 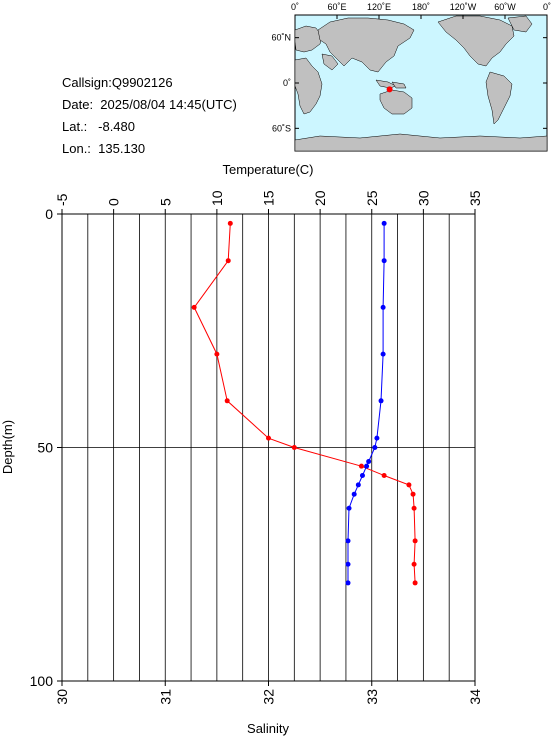 What do you see at coordinates (149, 104) in the screenshot?
I see `date-text: Date: 2025/08/04 14:45(UTC)` at bounding box center [149, 104].